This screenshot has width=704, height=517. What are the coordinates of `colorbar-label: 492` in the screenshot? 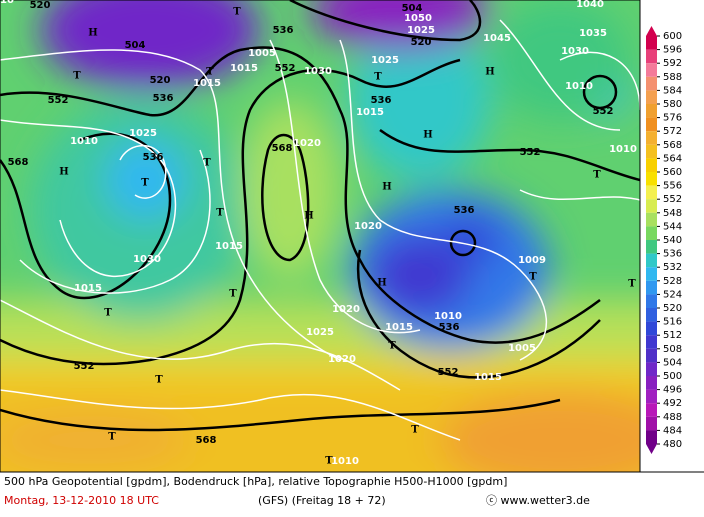 It's located at (672, 403).